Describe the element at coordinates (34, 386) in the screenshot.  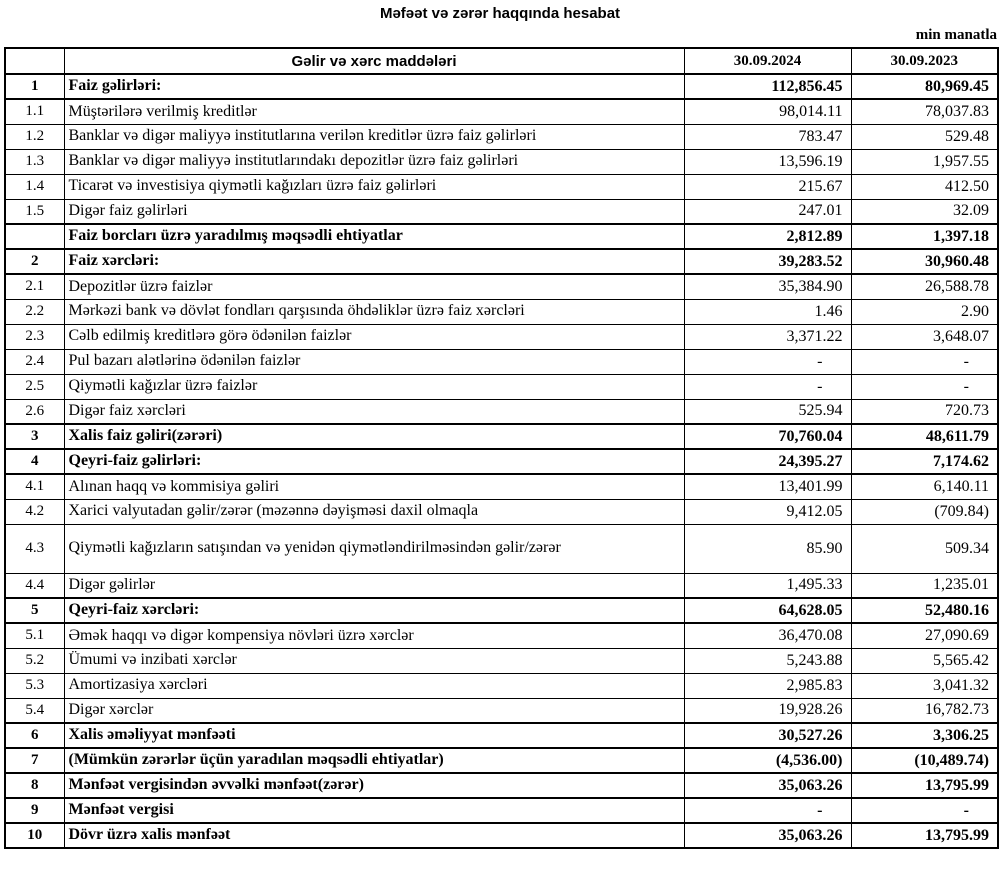
I see `row-number: 2.5` at that location.